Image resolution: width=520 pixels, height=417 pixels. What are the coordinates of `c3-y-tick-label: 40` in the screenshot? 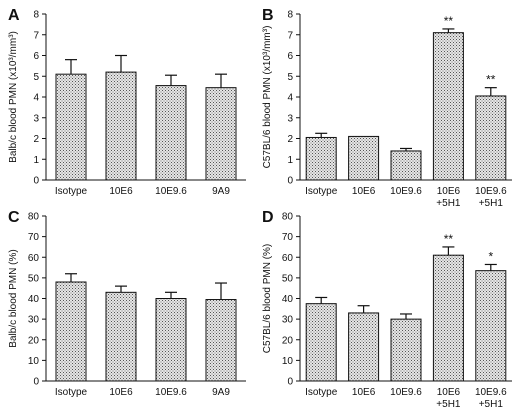 It's located at (288, 299).